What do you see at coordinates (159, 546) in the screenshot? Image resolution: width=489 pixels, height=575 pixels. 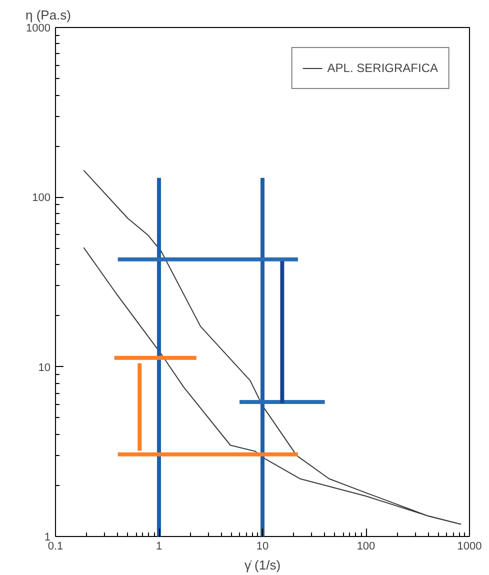 I see `x-tick-label: 1` at bounding box center [159, 546].